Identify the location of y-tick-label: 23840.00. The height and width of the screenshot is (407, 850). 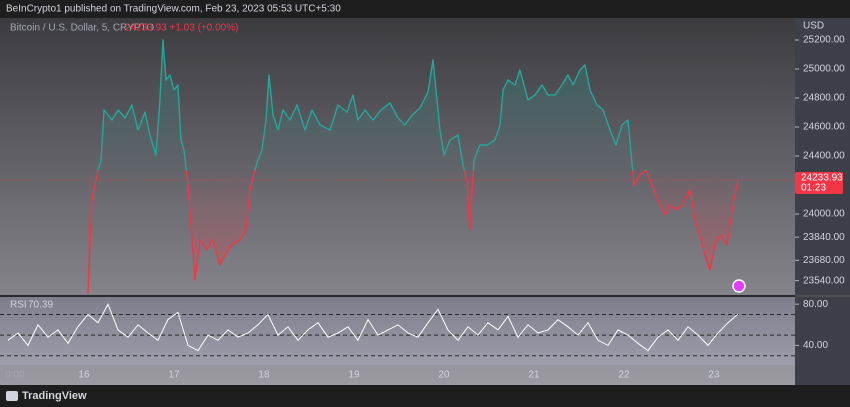
(824, 237).